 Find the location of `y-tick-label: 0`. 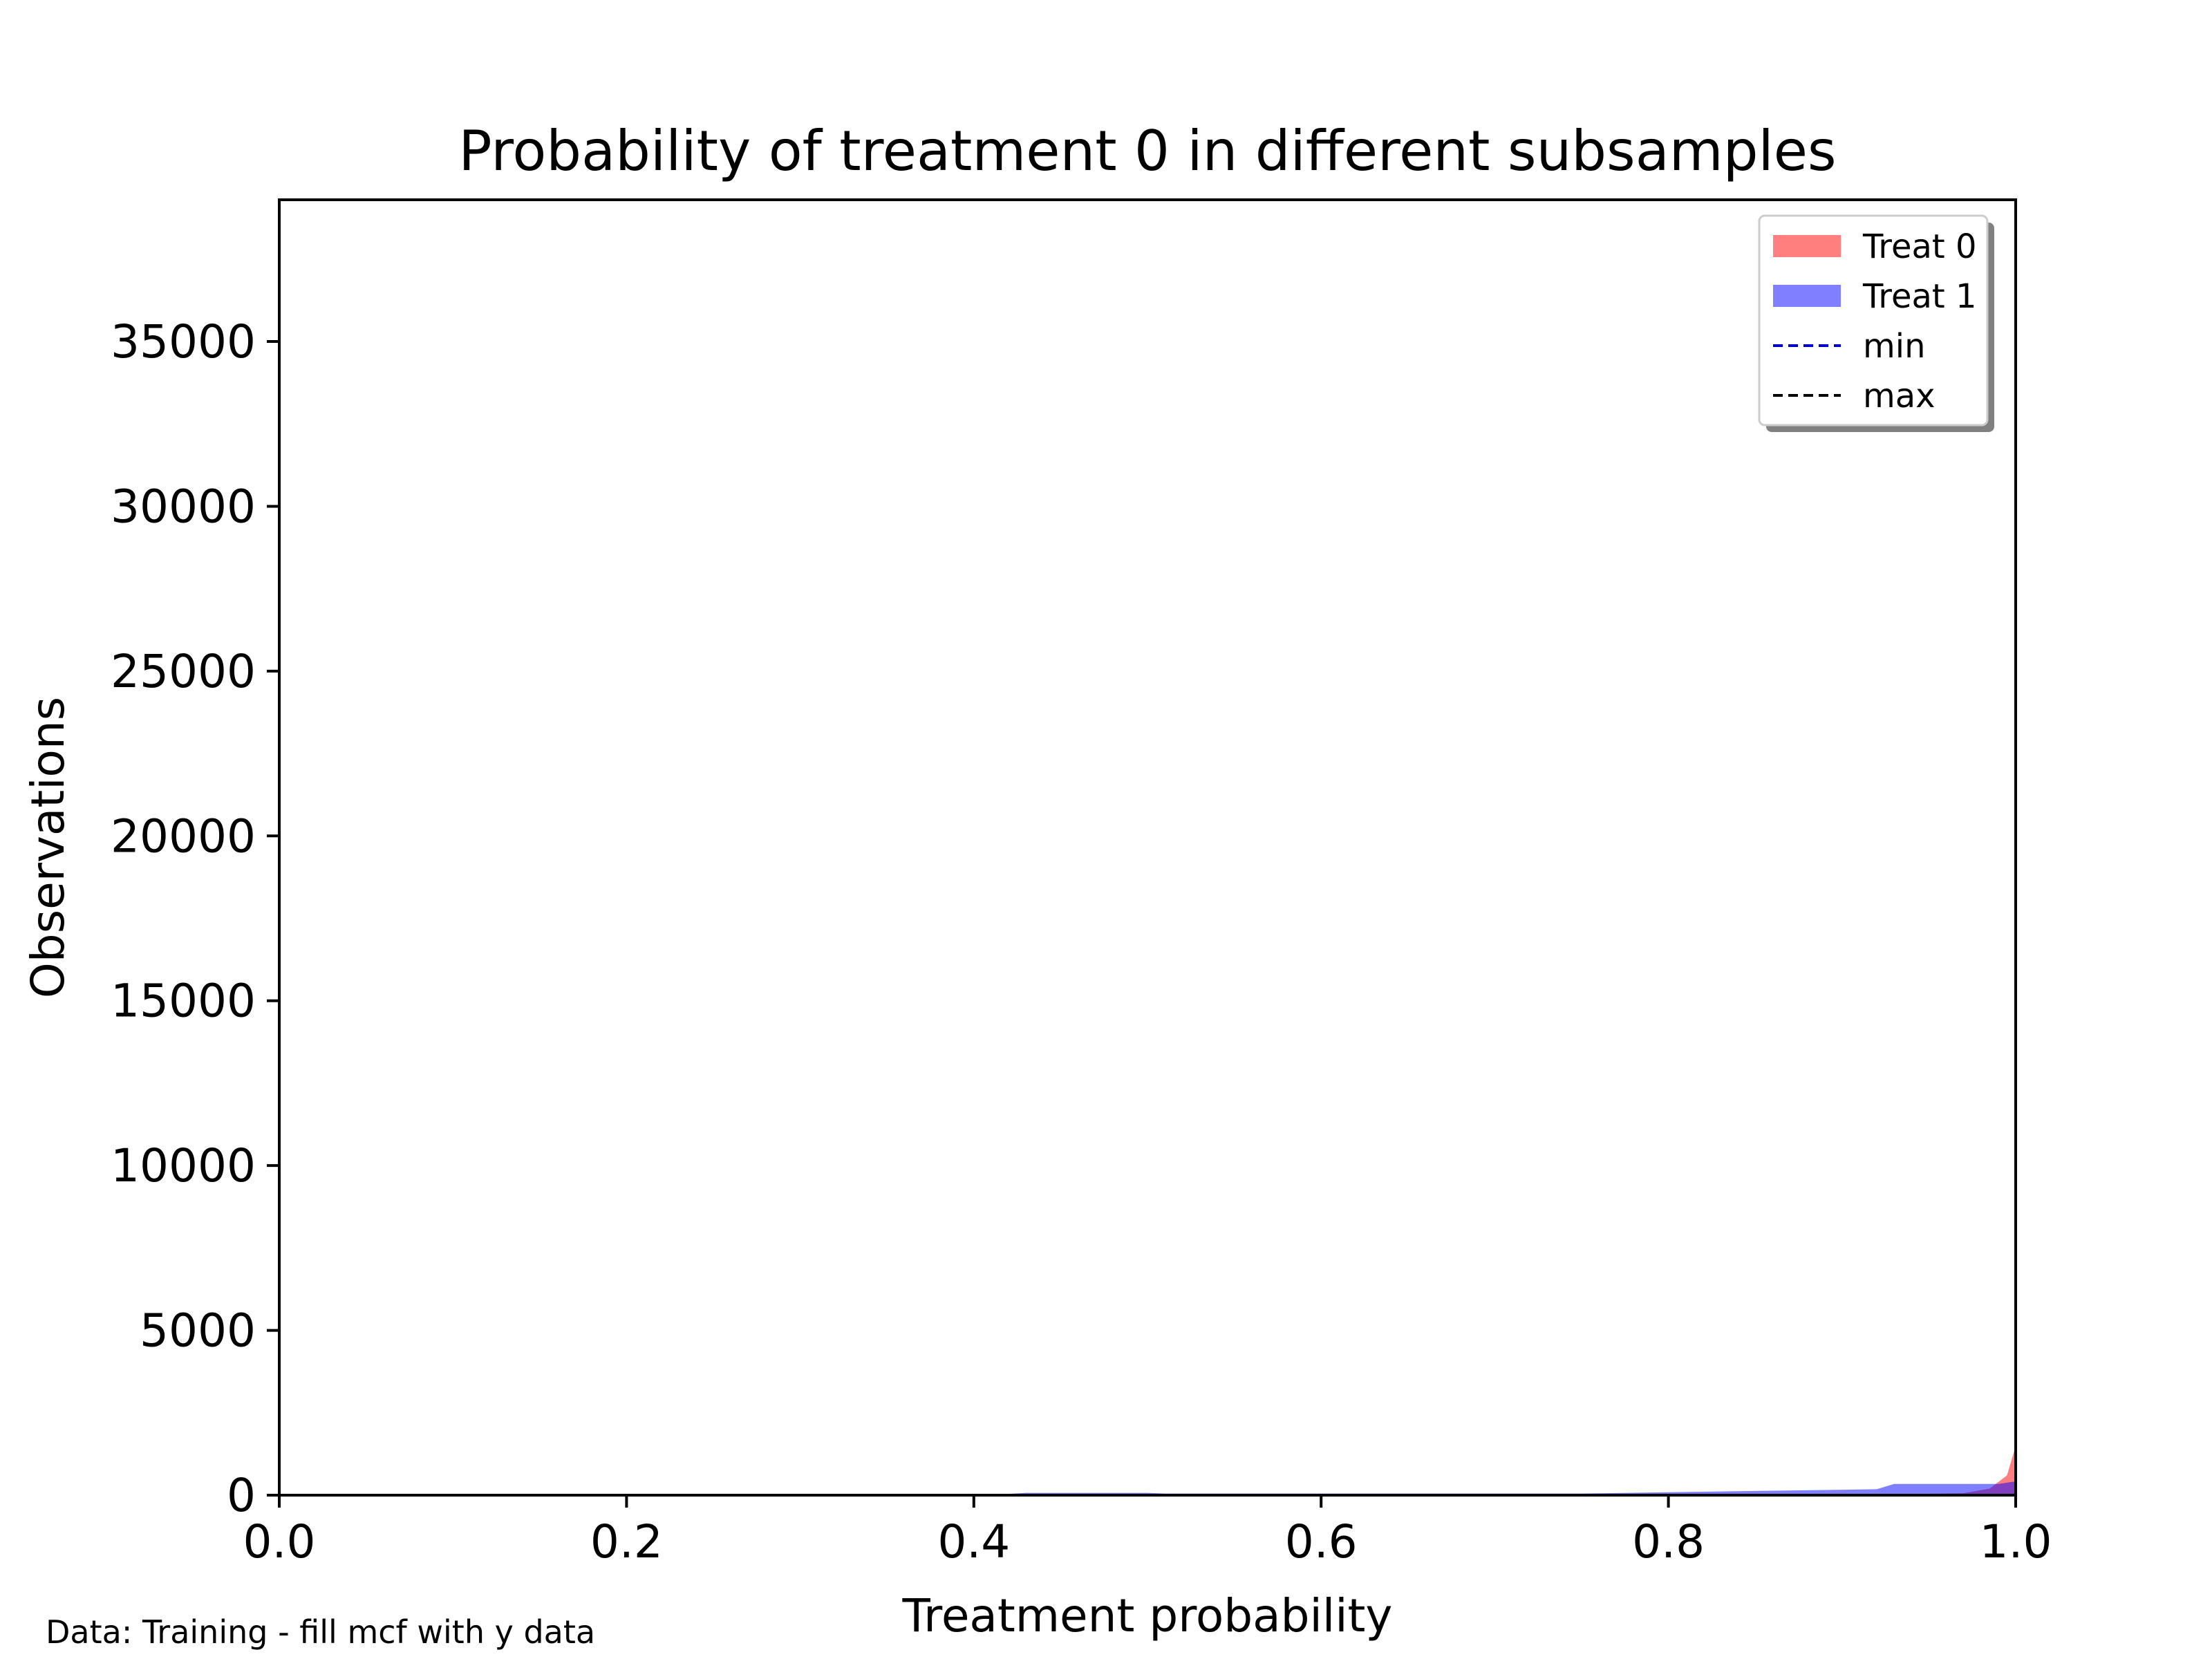

y-tick-label: 0 is located at coordinates (242, 1495).